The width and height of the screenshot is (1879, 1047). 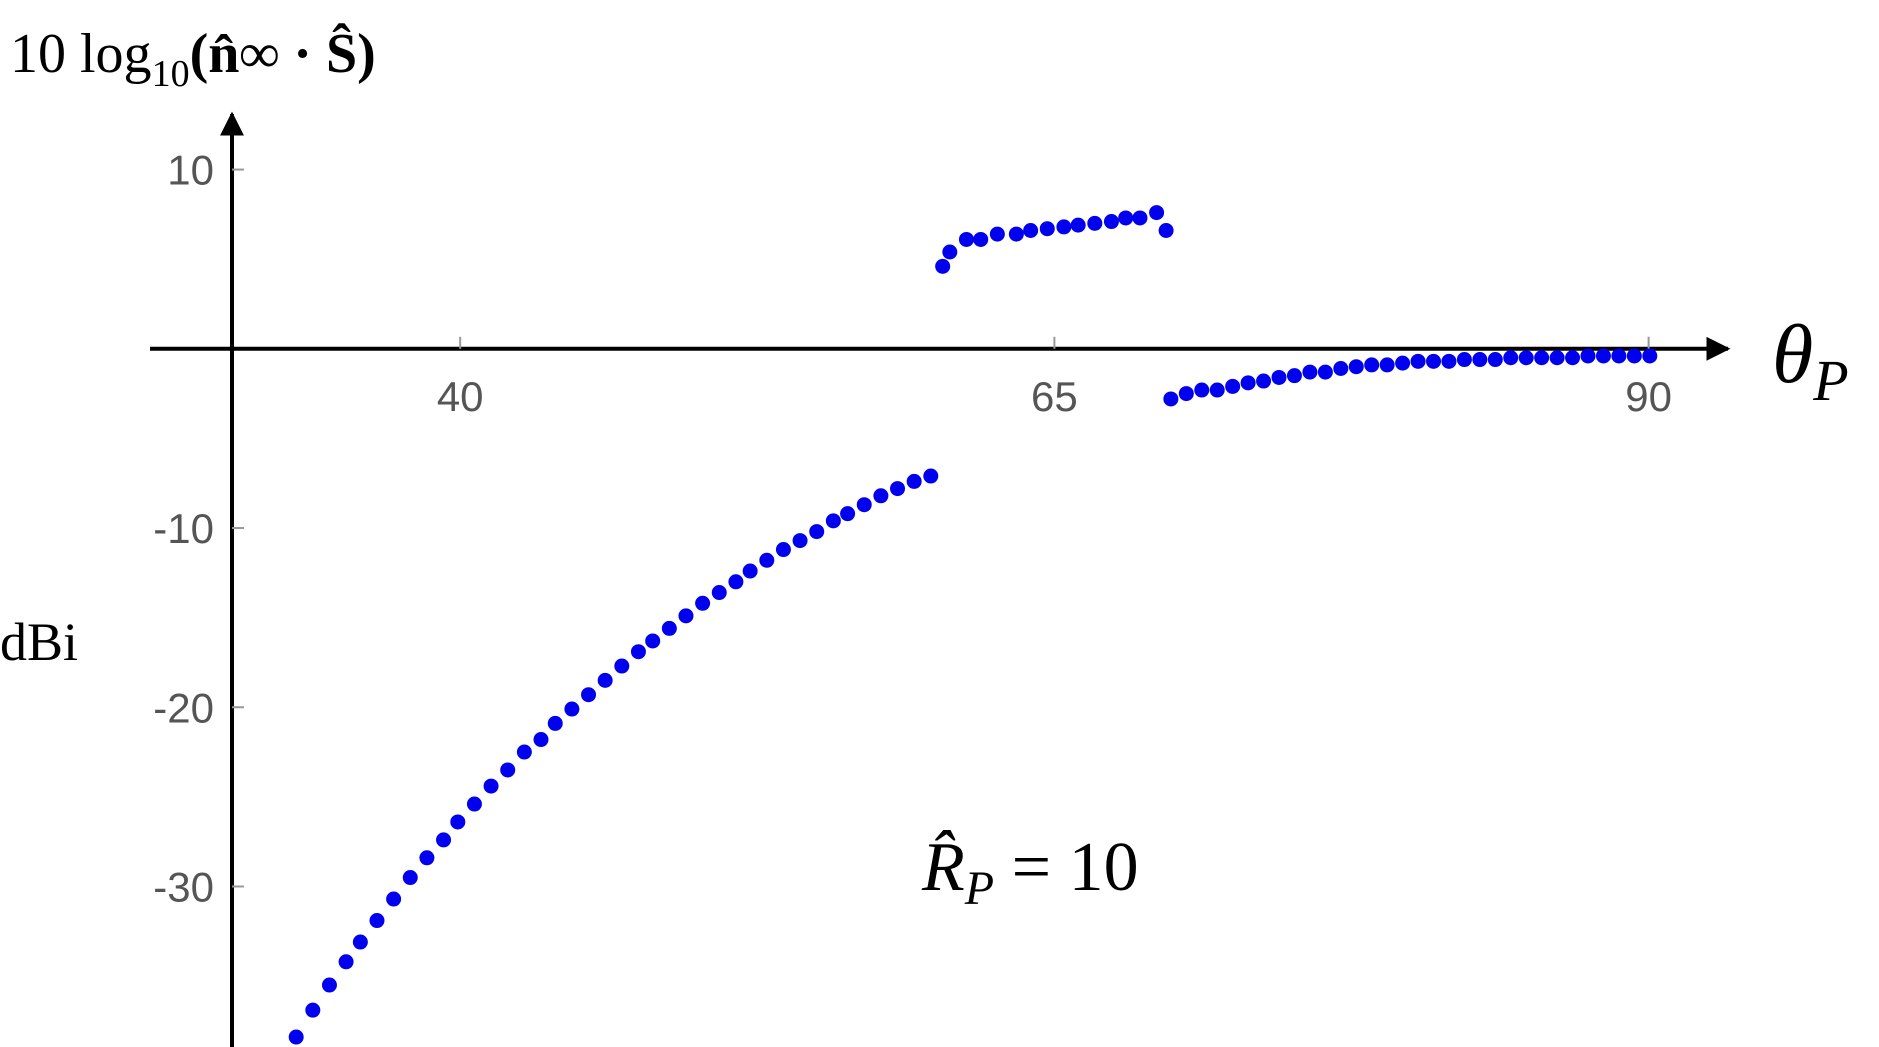 What do you see at coordinates (460, 396) in the screenshot?
I see `x-tick-label: 40` at bounding box center [460, 396].